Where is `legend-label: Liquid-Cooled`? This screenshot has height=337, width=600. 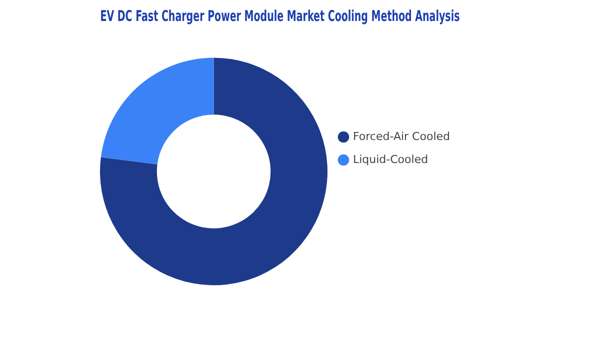
legend-label: Liquid-Cooled is located at coordinates (390, 159).